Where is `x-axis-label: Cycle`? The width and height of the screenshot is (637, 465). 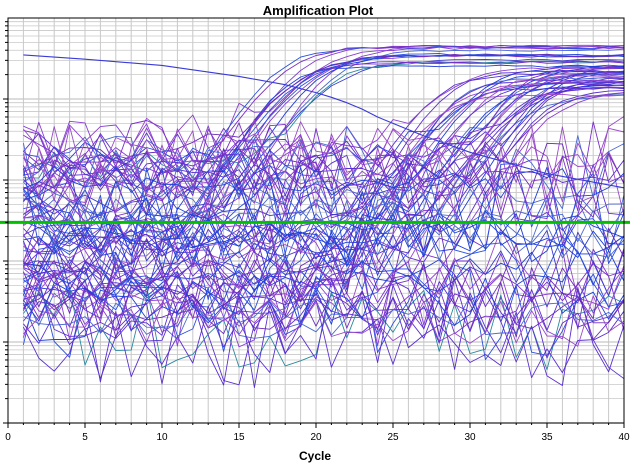
x-axis-label: Cycle is located at coordinates (315, 456).